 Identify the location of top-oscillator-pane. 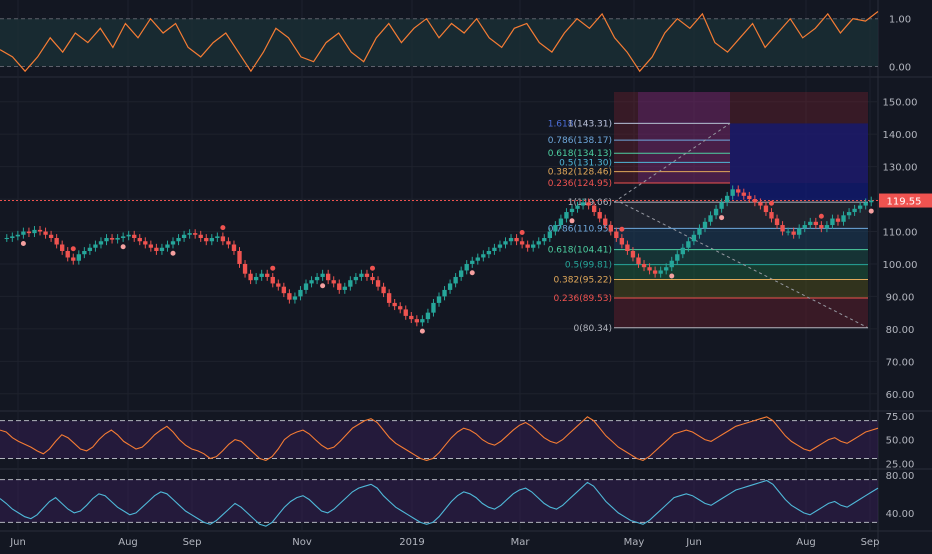
(439, 42).